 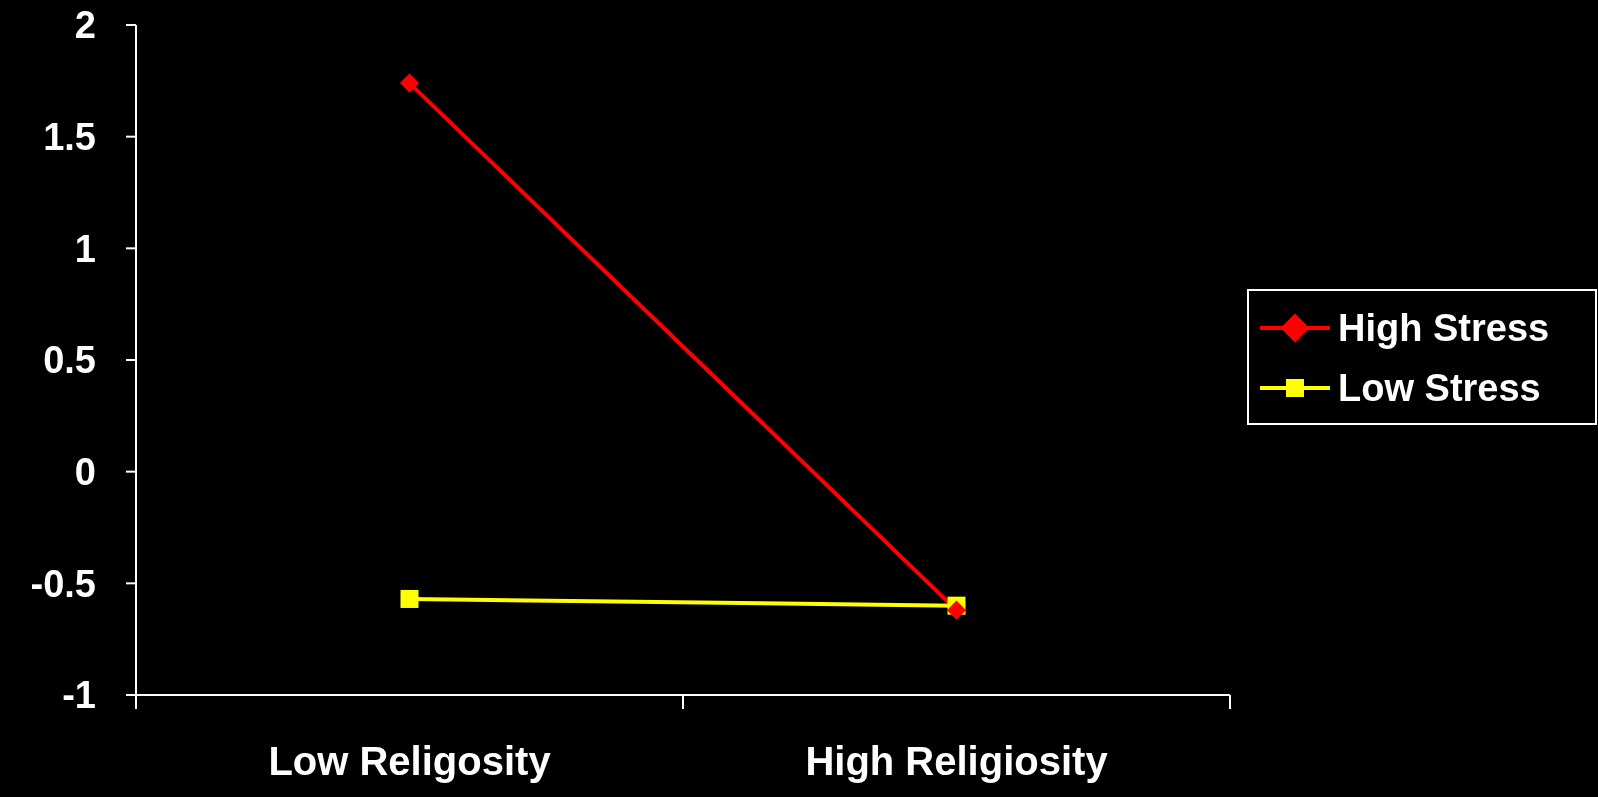 I want to click on y-tick-label: 1.5, so click(x=69, y=136).